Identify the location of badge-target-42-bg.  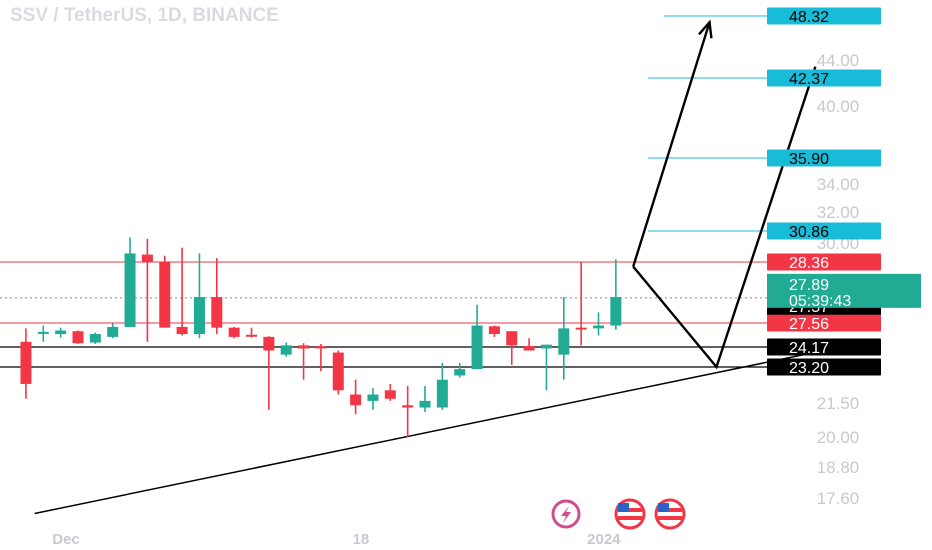
(824, 78).